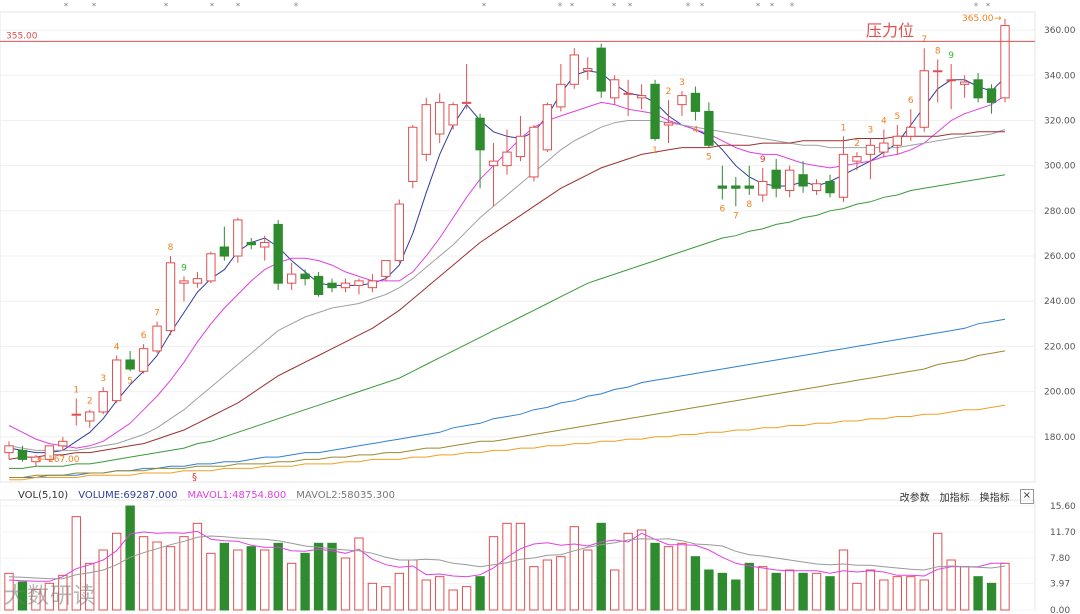 The image size is (1080, 614). I want to click on volume-tick-label: 7.80, so click(1060, 559).